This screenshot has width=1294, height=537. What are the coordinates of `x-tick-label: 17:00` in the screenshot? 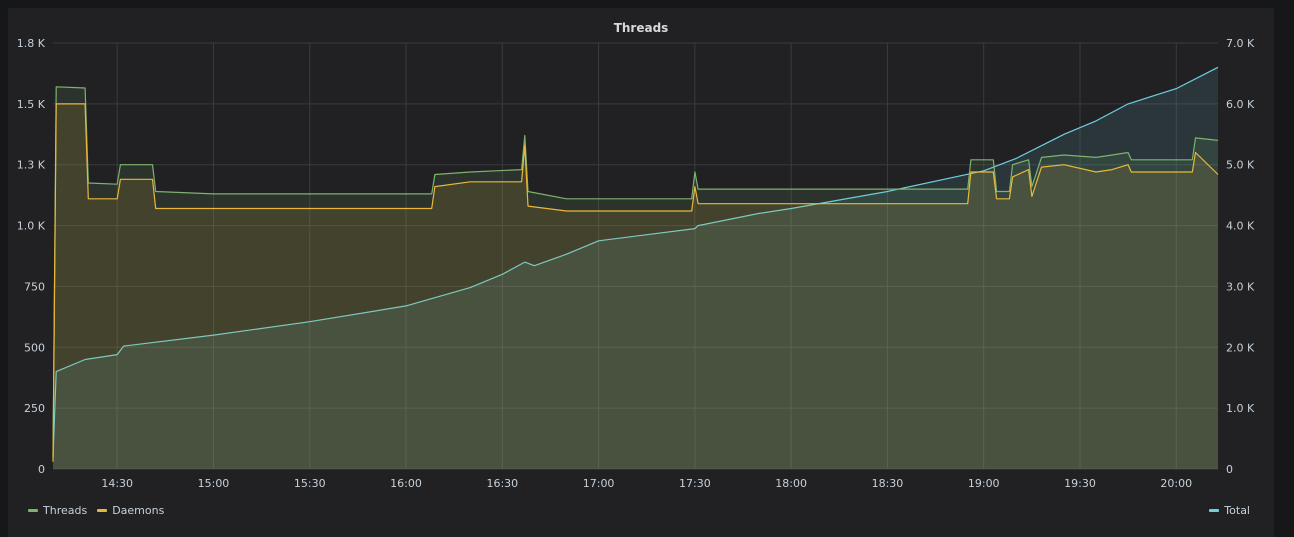 It's located at (599, 483).